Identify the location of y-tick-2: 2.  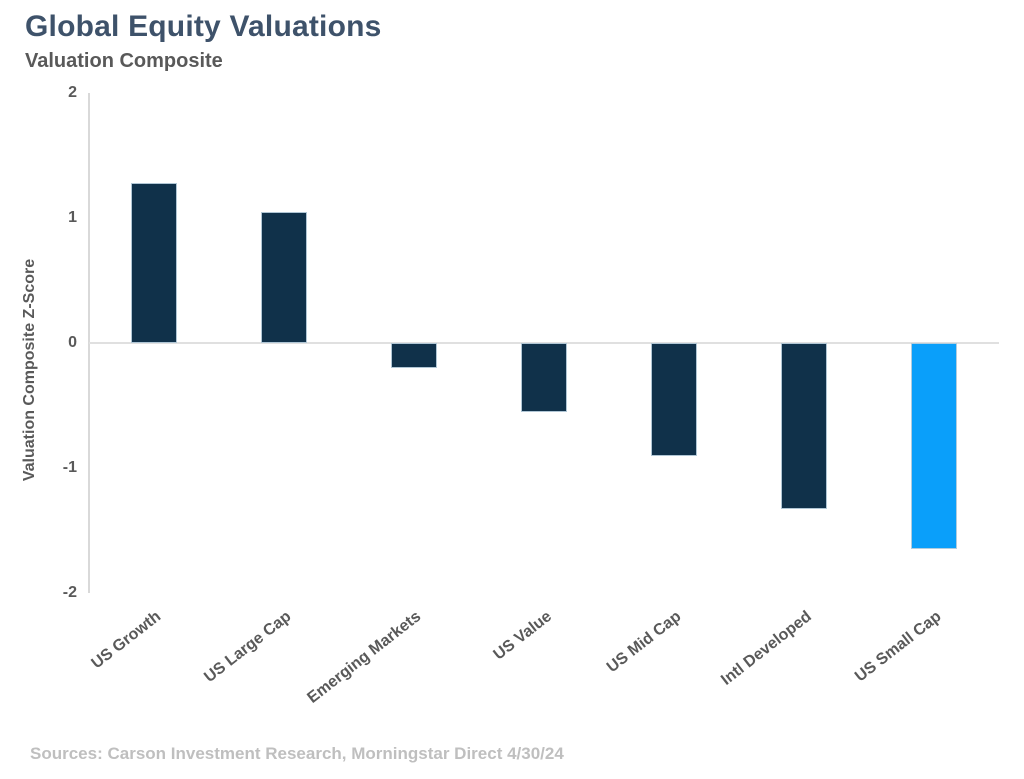
(72, 92).